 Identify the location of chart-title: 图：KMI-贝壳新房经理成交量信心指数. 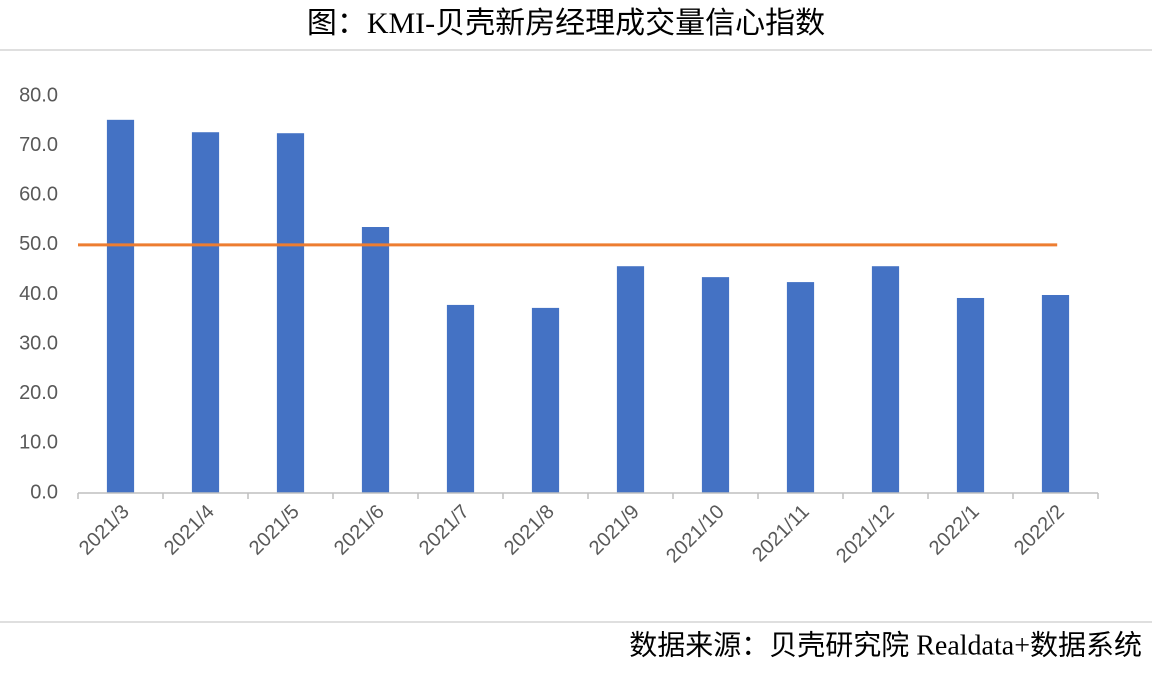
(566, 23).